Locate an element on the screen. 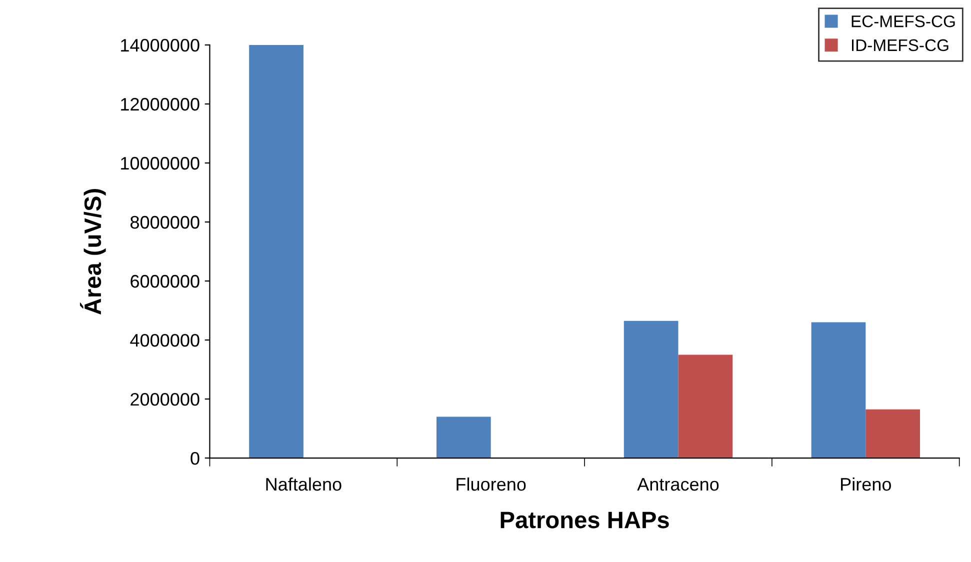 Image resolution: width=971 pixels, height=562 pixels. y-tick-label: 4000000 is located at coordinates (165, 340).